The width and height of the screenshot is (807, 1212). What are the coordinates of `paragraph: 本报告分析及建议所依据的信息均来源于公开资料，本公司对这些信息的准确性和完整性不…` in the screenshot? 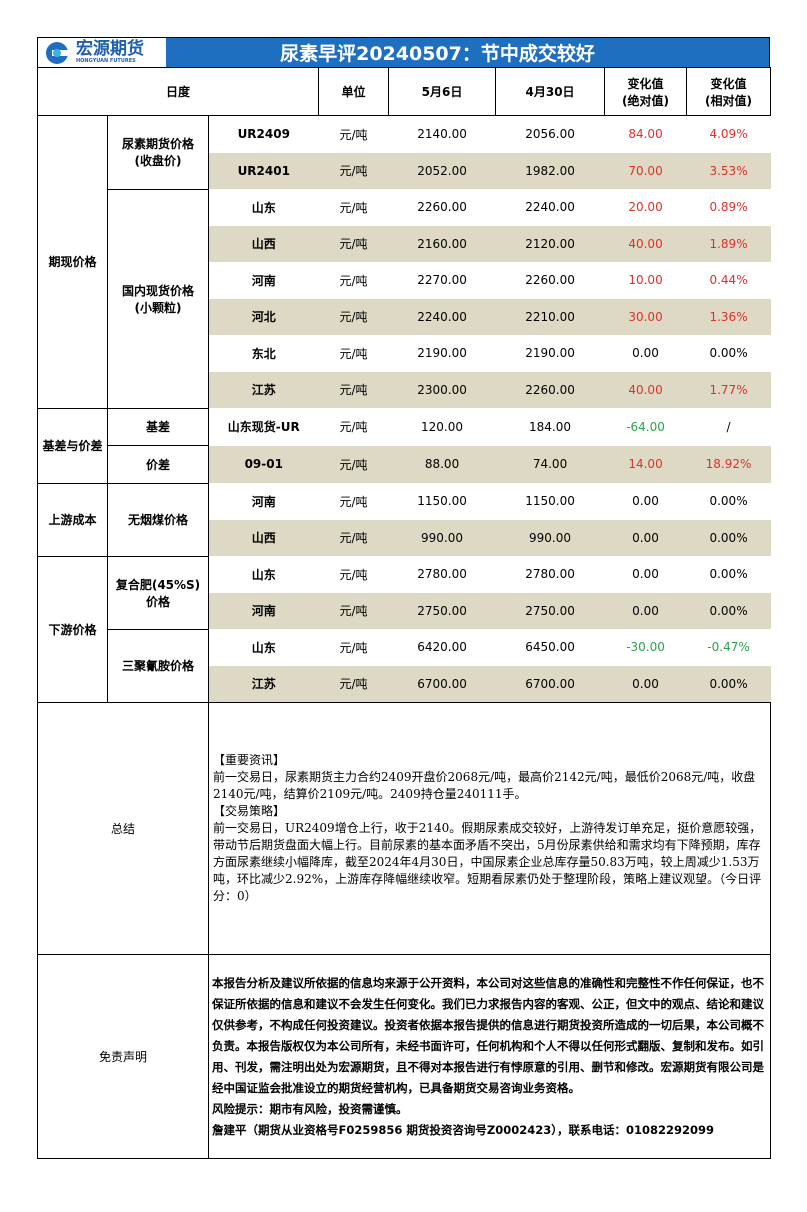 It's located at (488, 1035).